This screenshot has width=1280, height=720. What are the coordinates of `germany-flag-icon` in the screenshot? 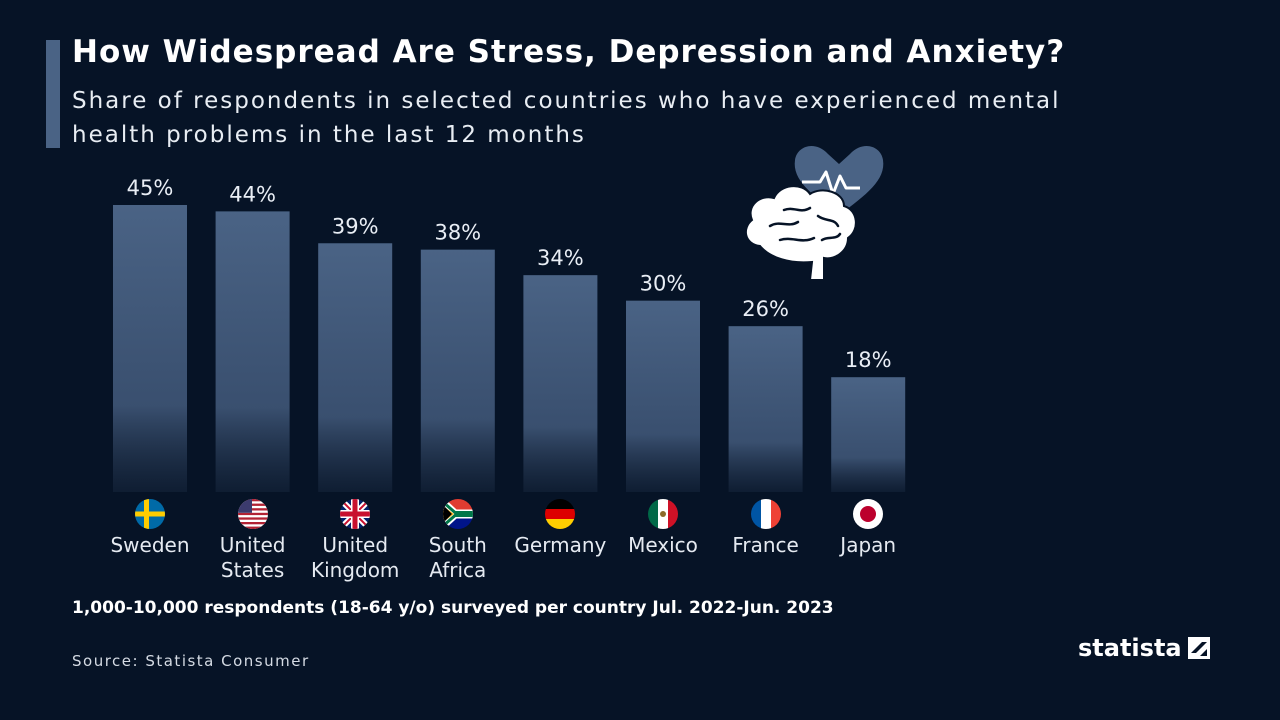 It's located at (560, 514).